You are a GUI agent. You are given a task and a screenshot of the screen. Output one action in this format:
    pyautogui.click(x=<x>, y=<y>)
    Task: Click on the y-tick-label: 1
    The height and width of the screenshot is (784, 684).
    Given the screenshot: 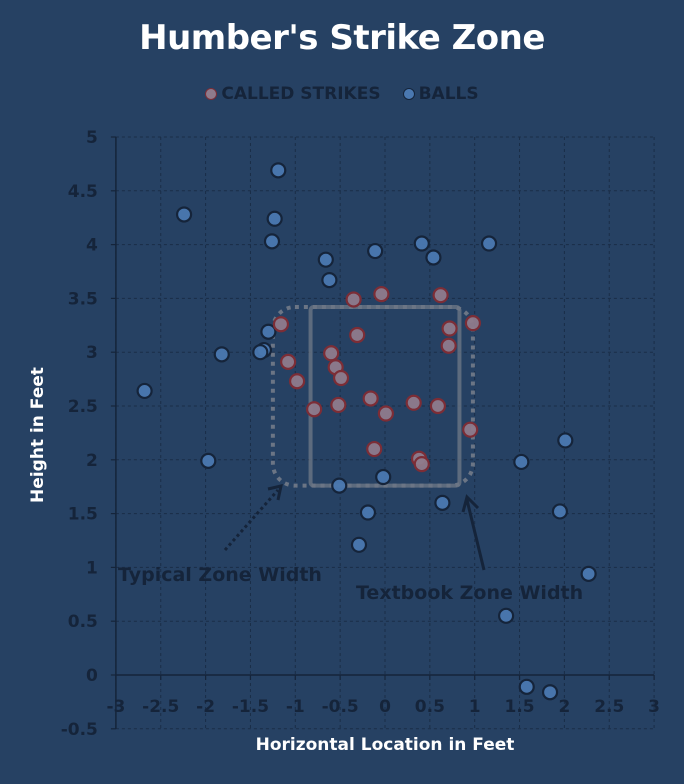 What is the action you would take?
    pyautogui.click(x=92, y=568)
    